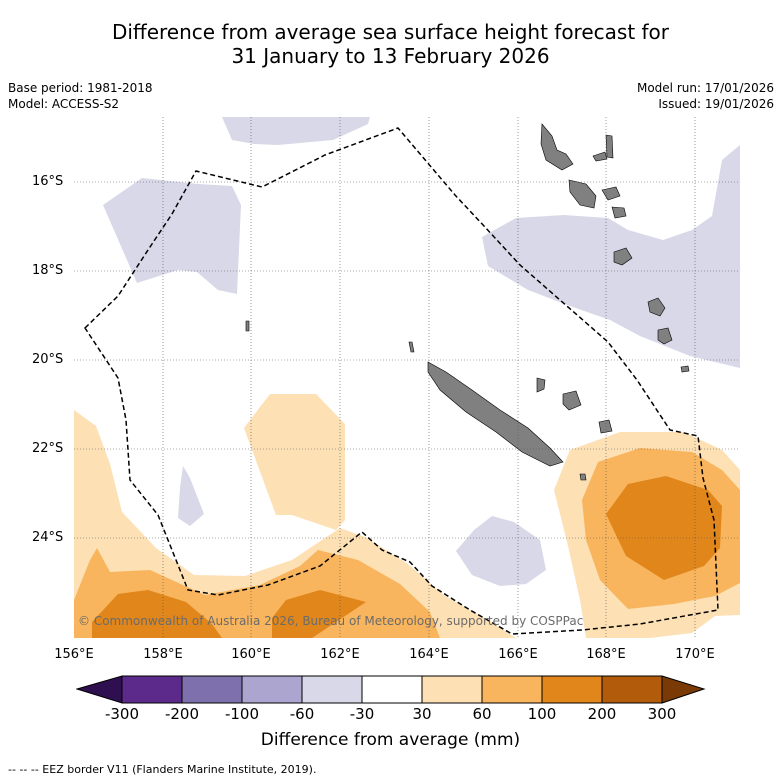  What do you see at coordinates (362, 714) in the screenshot?
I see `colorbar-tick: -30` at bounding box center [362, 714].